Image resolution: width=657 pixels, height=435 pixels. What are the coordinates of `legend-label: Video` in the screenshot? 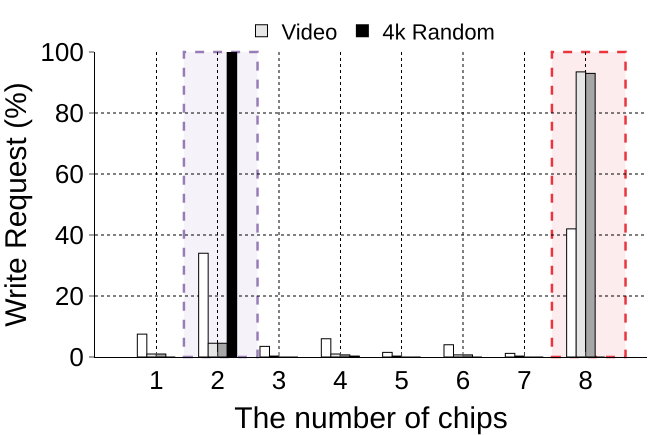 It's located at (310, 31).